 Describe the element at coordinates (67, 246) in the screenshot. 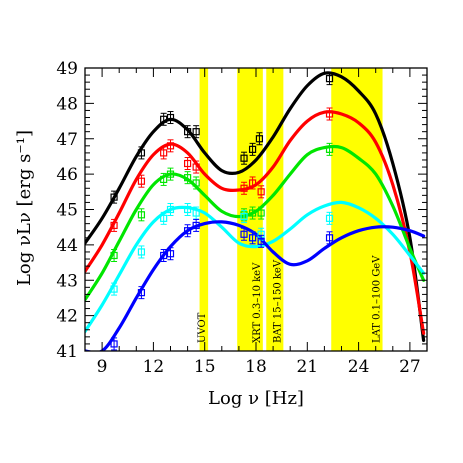

I see `y-tick-label-3: 44` at that location.